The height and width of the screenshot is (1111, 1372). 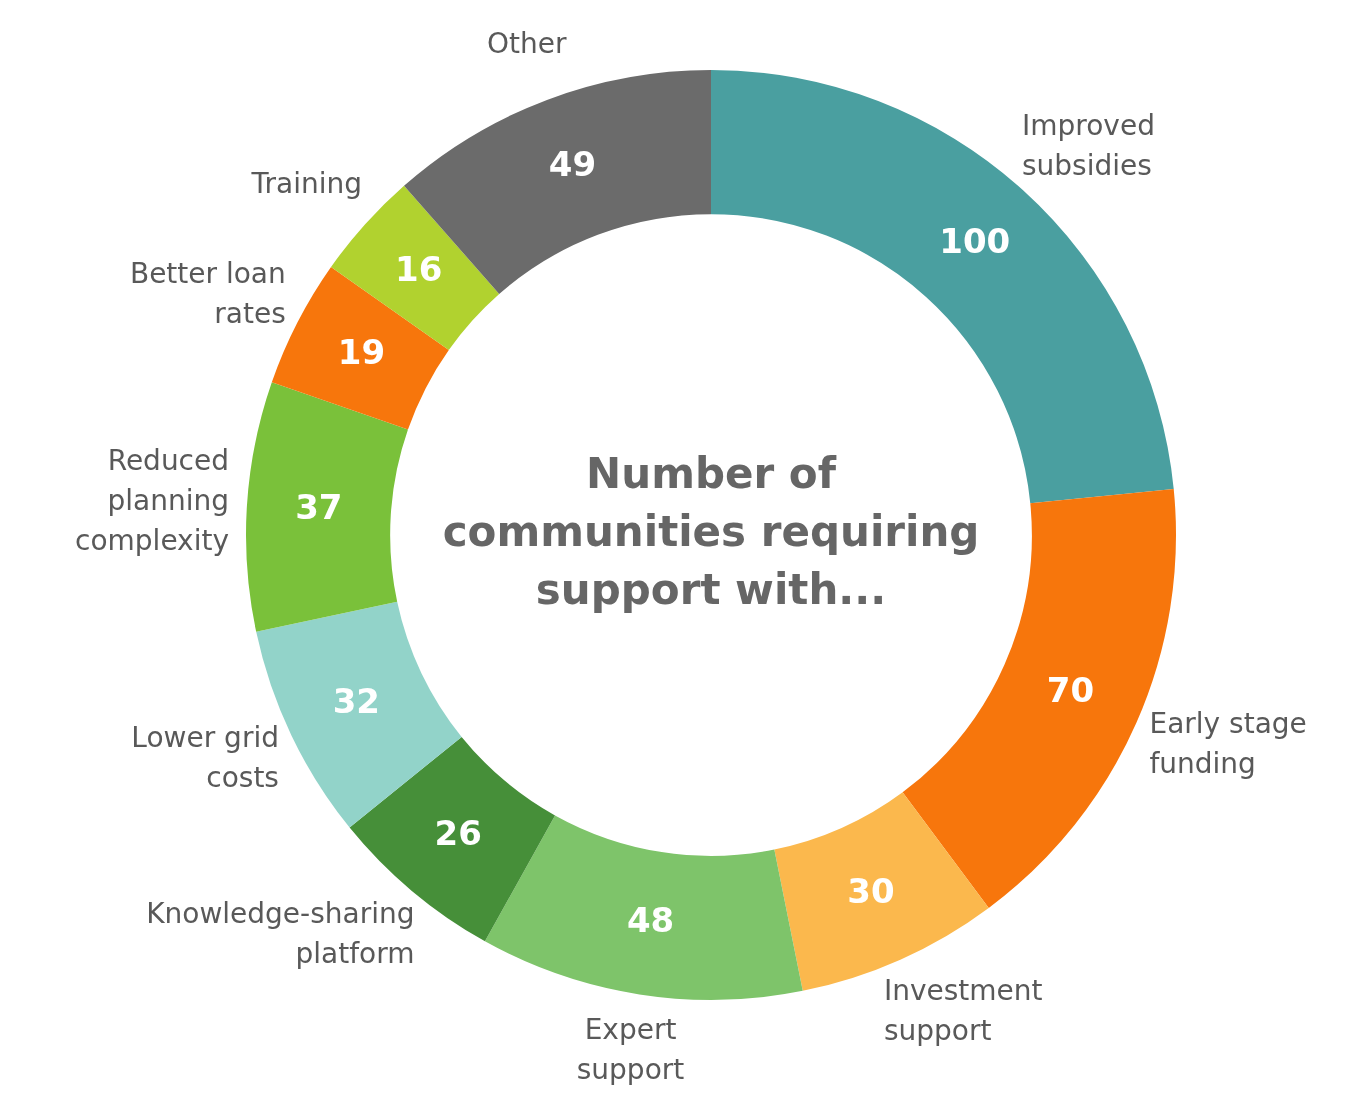 What do you see at coordinates (207, 294) in the screenshot?
I see `slice-label: Better loan rates` at bounding box center [207, 294].